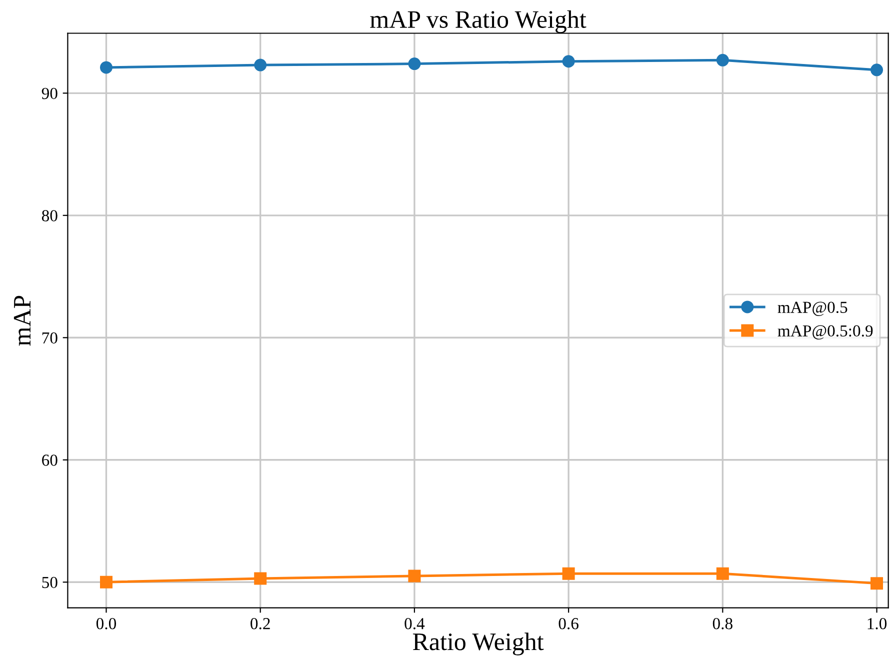 The width and height of the screenshot is (891, 665). What do you see at coordinates (50, 460) in the screenshot?
I see `y-tick-label: 60` at bounding box center [50, 460].